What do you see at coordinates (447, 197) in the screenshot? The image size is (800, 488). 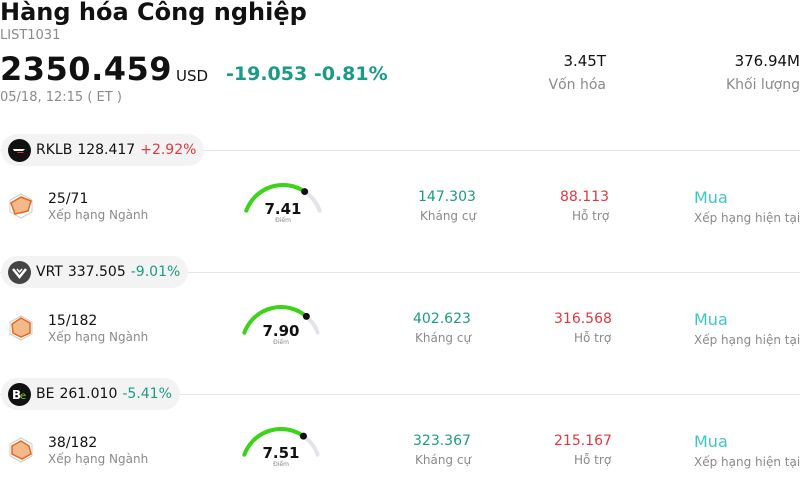 I see `resistance-value: 147.303` at bounding box center [447, 197].